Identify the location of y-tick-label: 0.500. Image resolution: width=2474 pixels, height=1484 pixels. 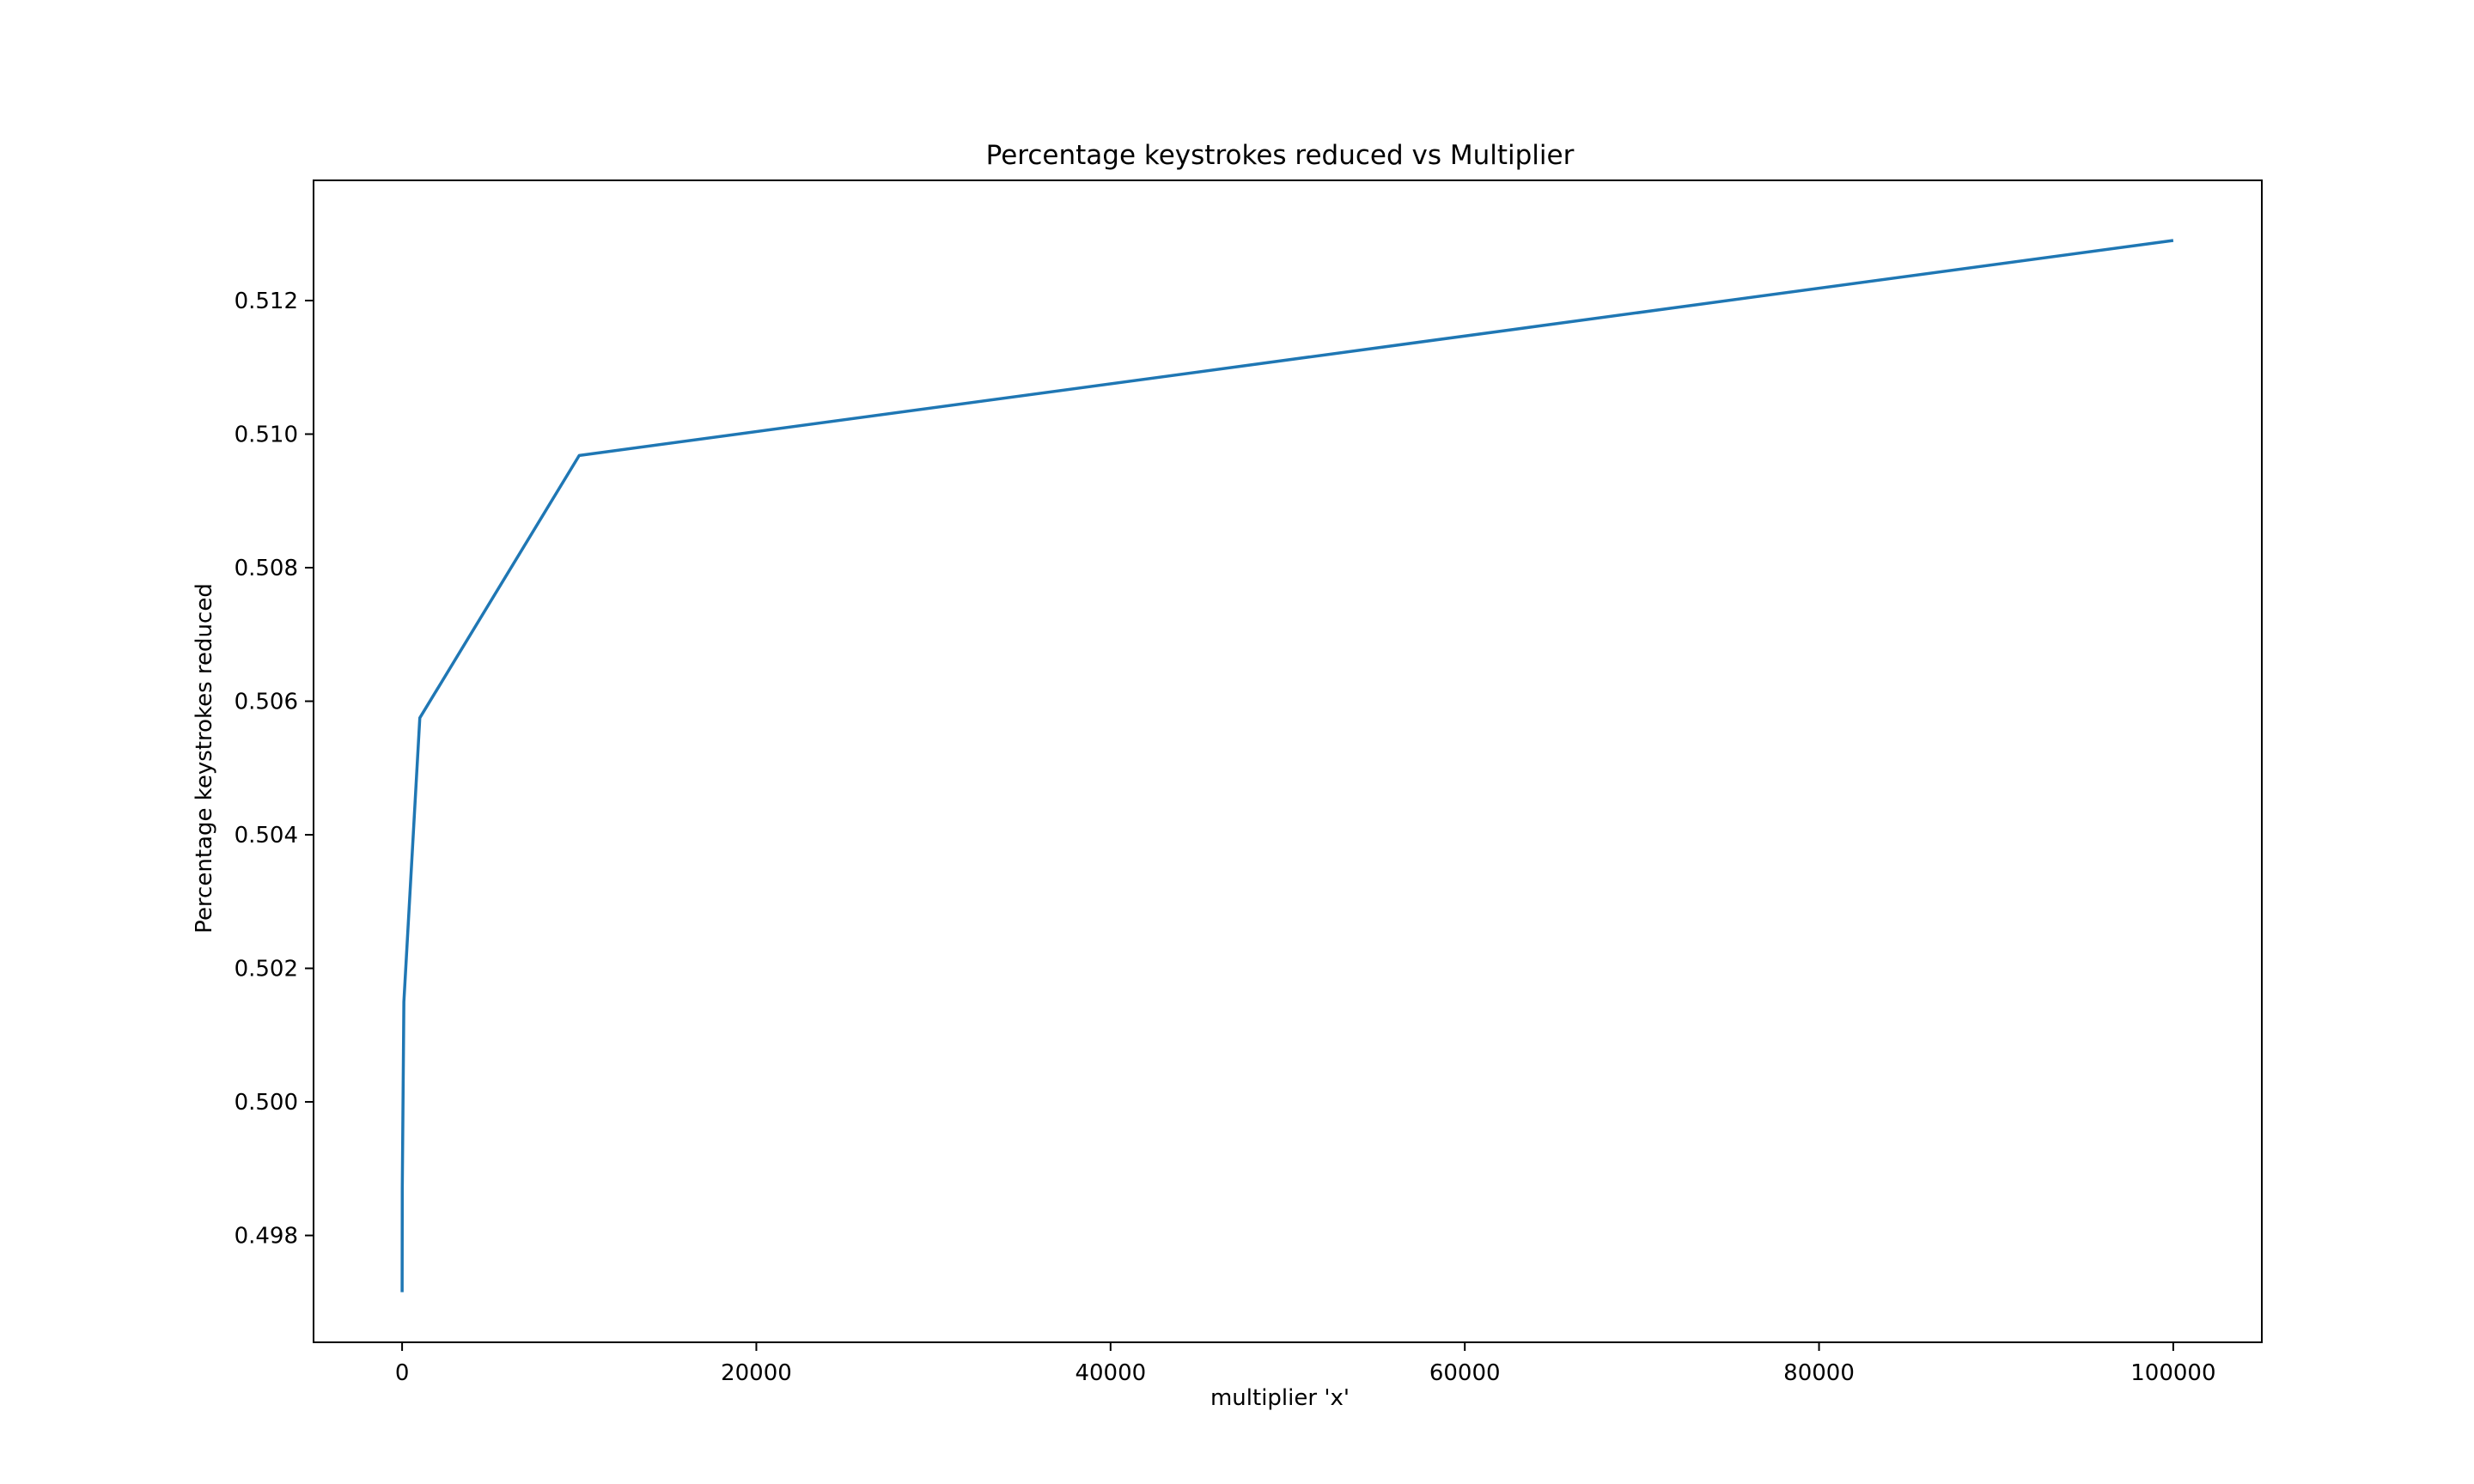
(266, 1103).